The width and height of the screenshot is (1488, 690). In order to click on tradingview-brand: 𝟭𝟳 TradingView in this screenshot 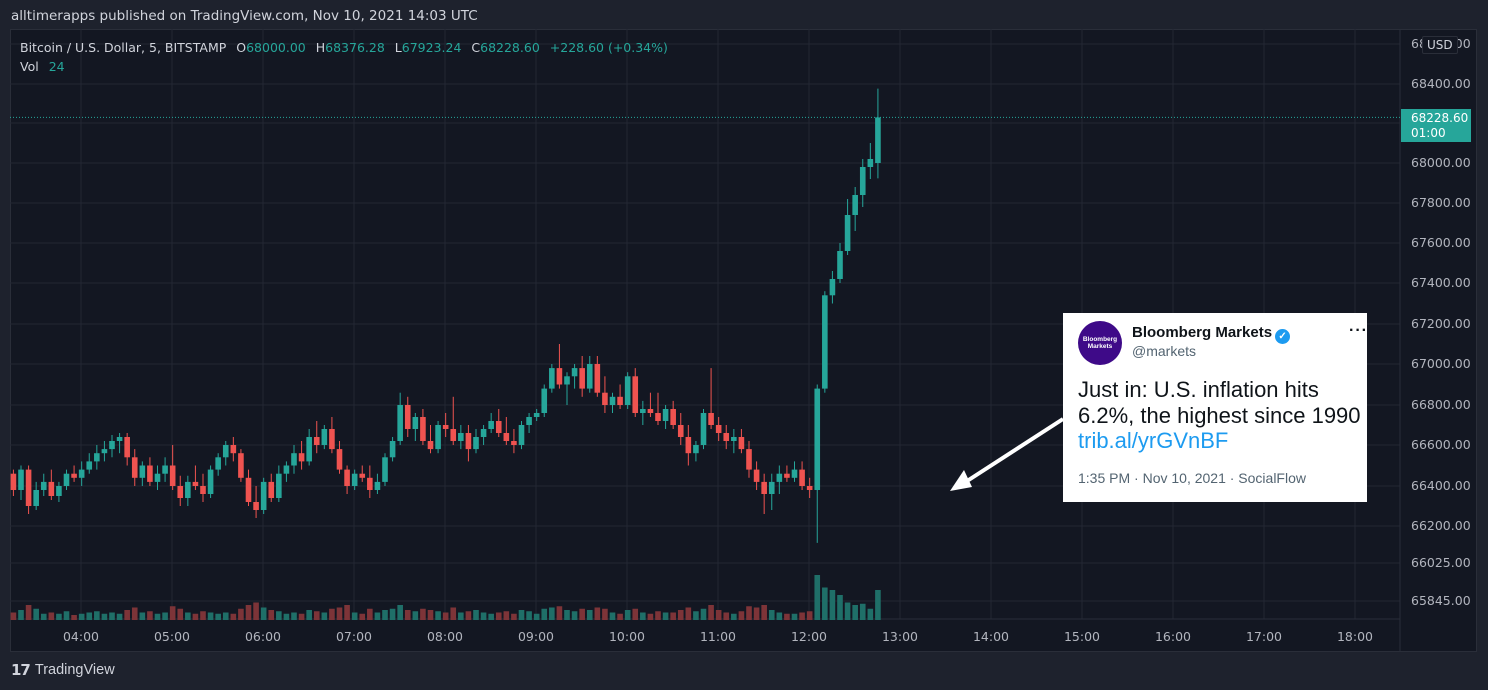, I will do `click(63, 670)`.